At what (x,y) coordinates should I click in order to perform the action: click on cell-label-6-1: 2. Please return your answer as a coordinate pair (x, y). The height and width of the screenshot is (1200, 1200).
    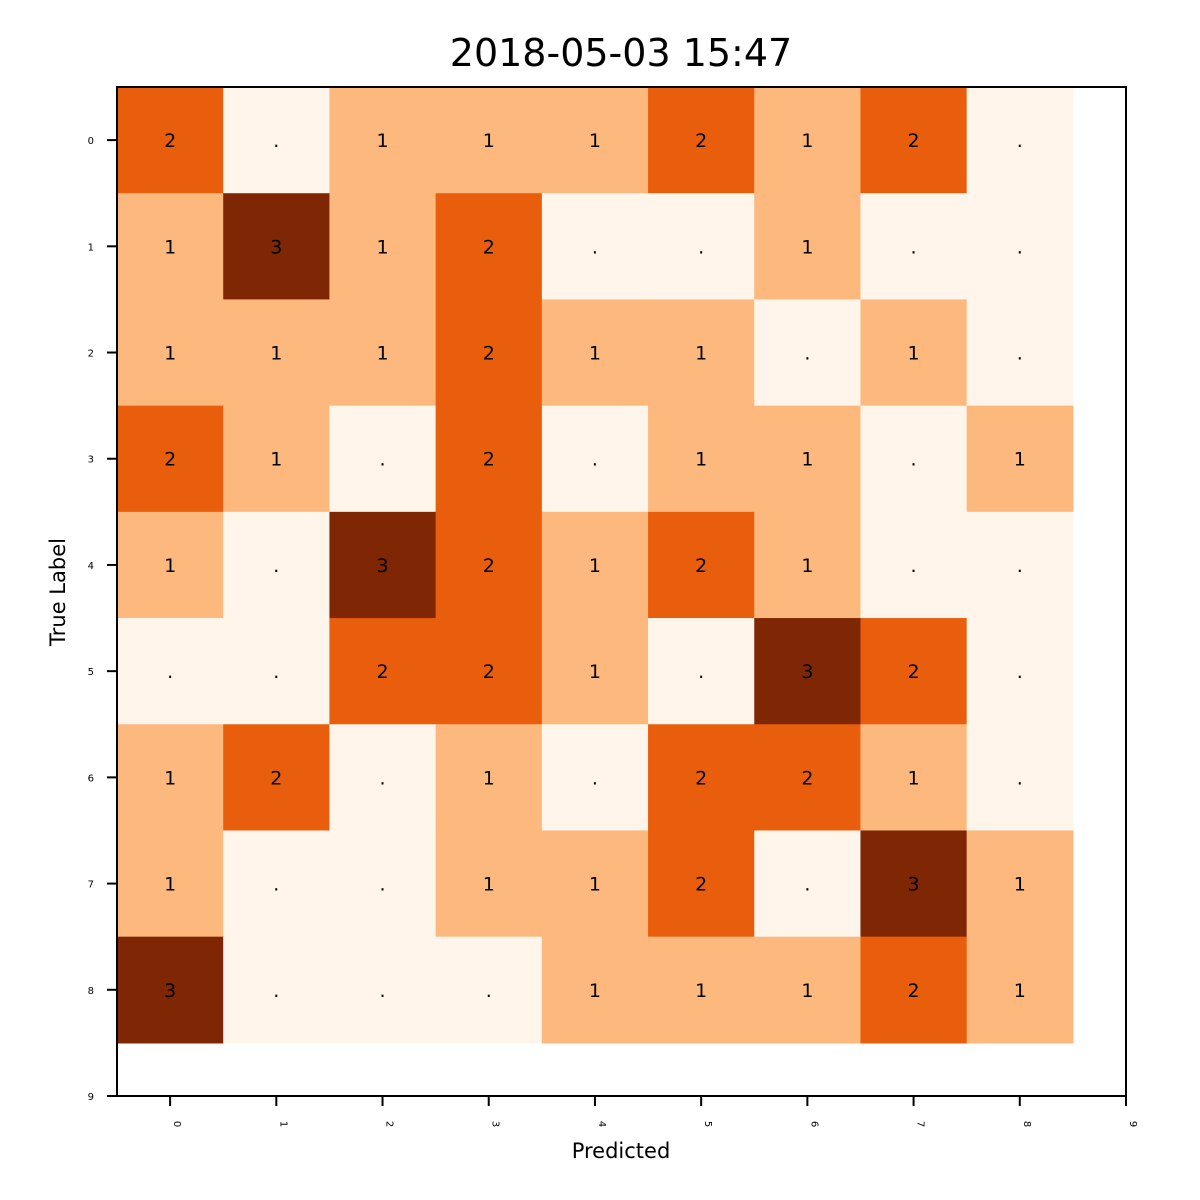
    Looking at the image, I should click on (276, 778).